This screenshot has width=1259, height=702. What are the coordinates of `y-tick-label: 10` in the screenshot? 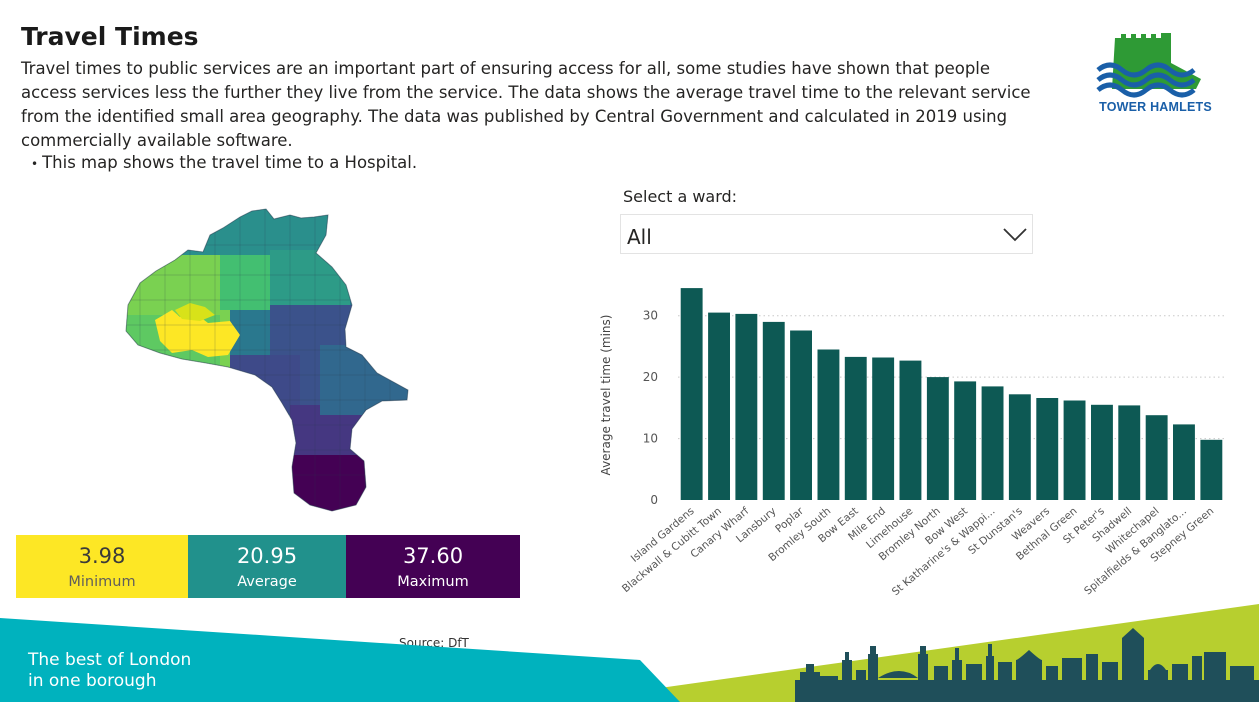 It's located at (650, 439).